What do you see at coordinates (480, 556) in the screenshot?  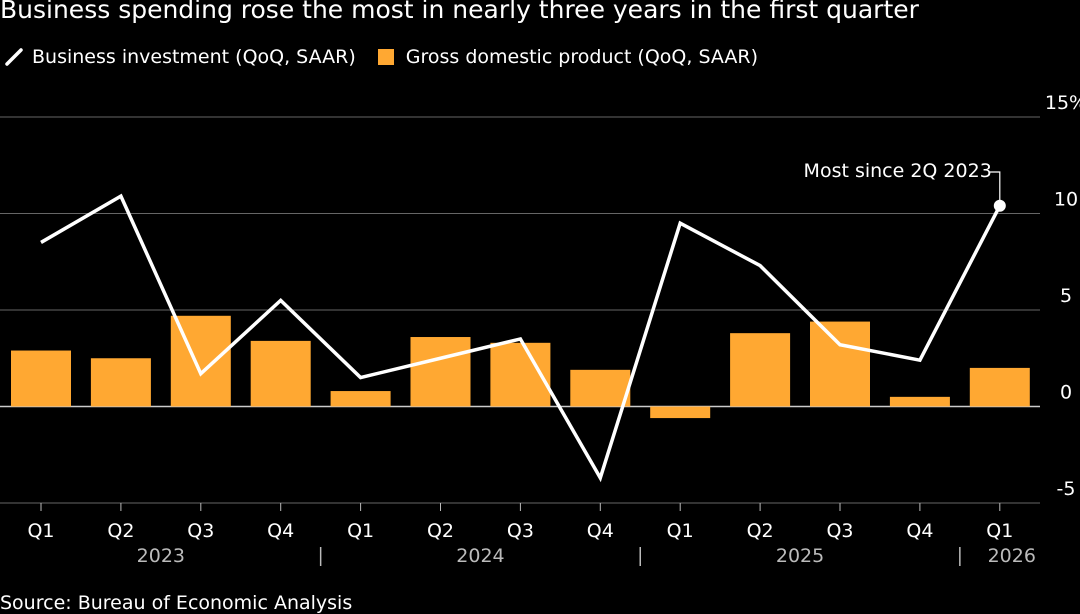 I see `x-year-label: 2024` at bounding box center [480, 556].